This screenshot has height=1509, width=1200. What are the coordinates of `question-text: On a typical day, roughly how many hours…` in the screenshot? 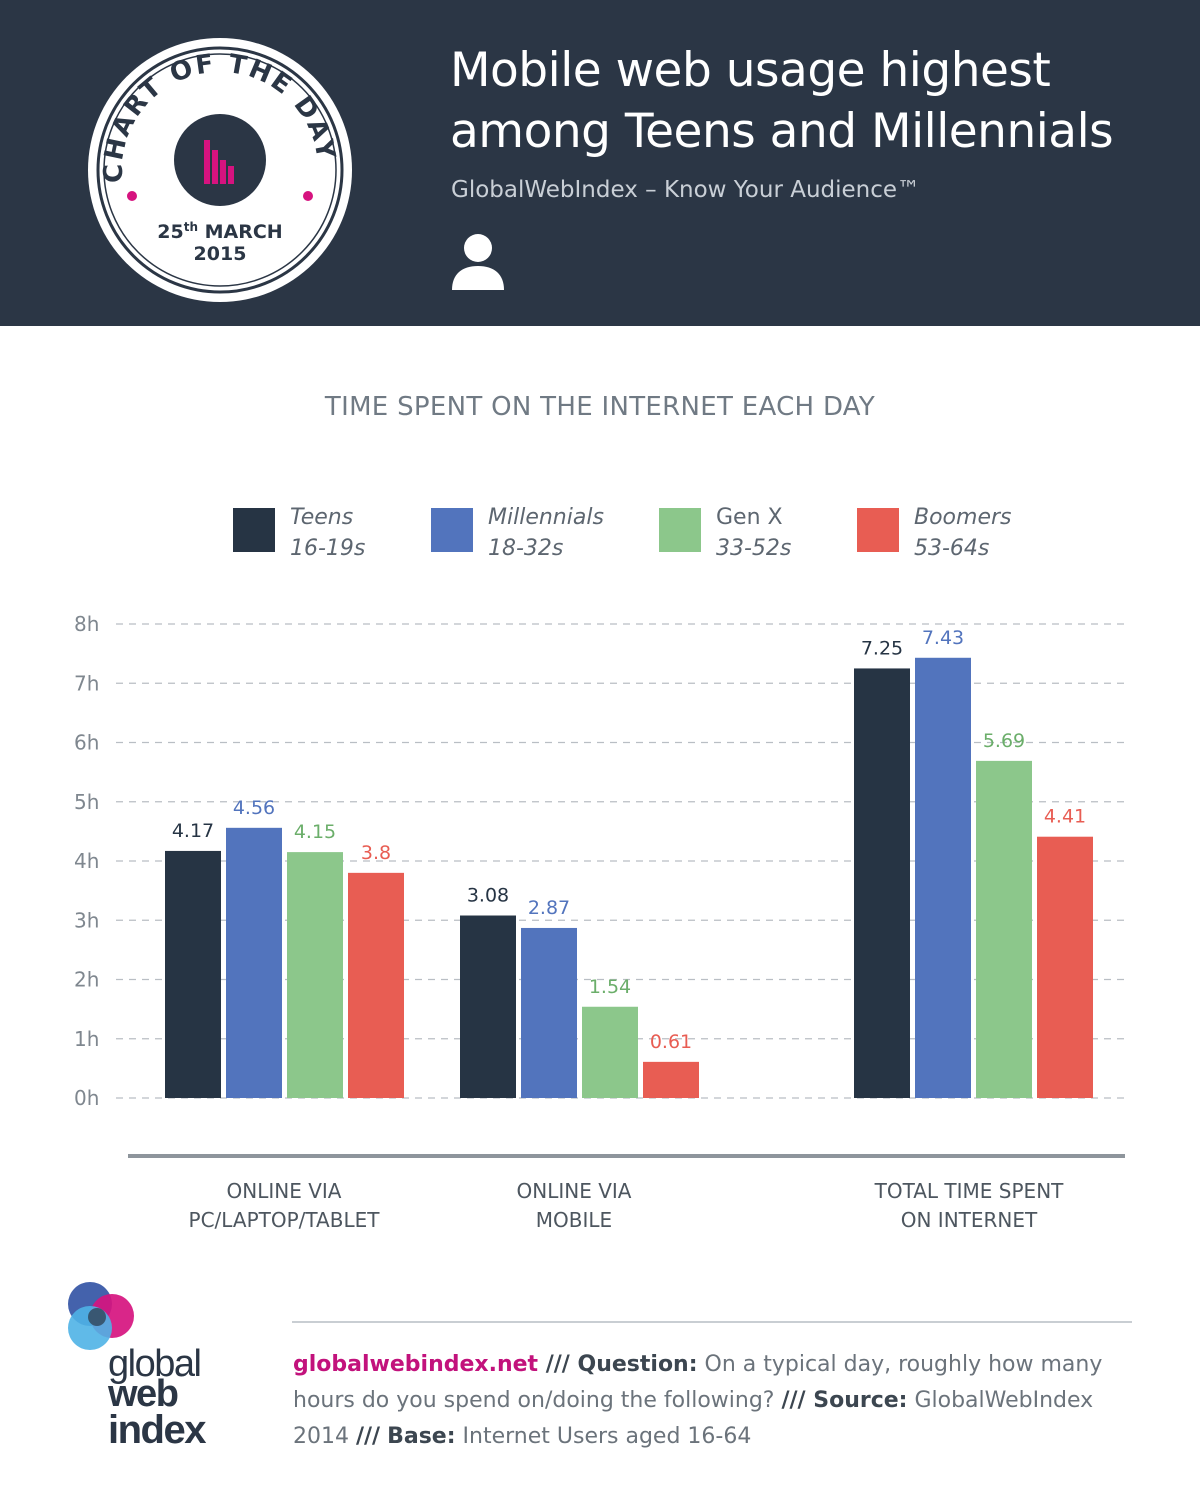 It's located at (698, 1382).